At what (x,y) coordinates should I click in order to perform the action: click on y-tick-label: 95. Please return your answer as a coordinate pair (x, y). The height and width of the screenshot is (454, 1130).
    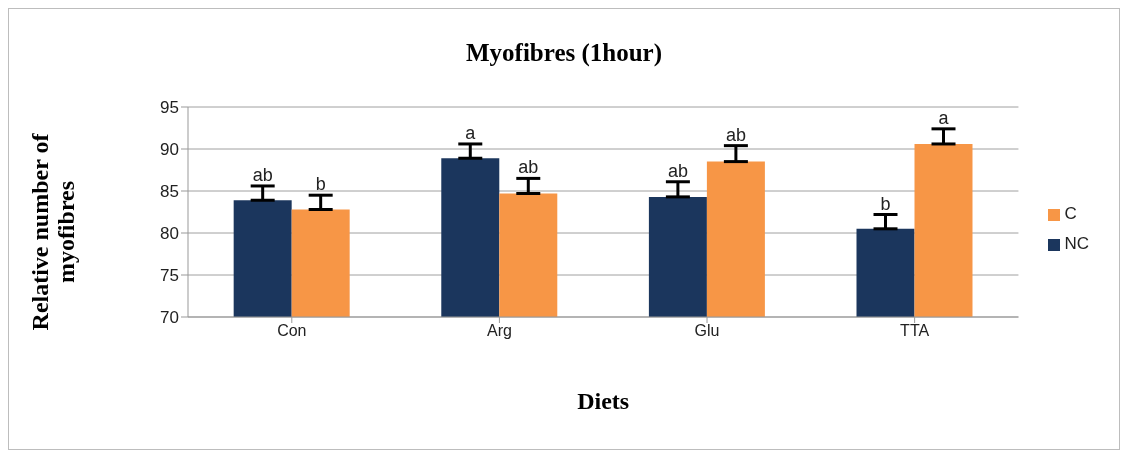
    Looking at the image, I should click on (169, 108).